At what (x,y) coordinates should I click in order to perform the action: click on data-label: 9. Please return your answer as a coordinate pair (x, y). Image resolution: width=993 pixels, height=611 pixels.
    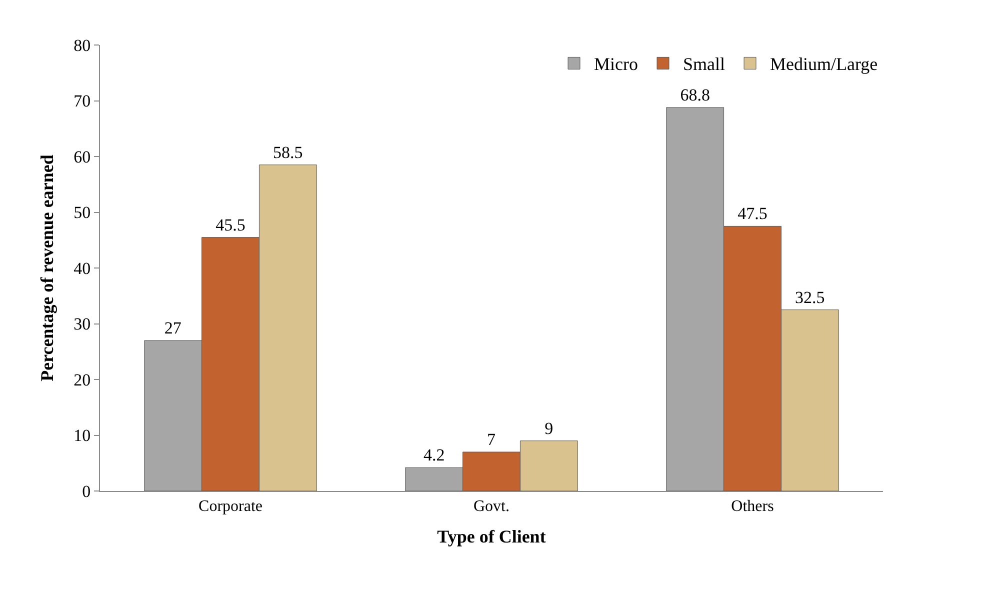
    Looking at the image, I should click on (549, 428).